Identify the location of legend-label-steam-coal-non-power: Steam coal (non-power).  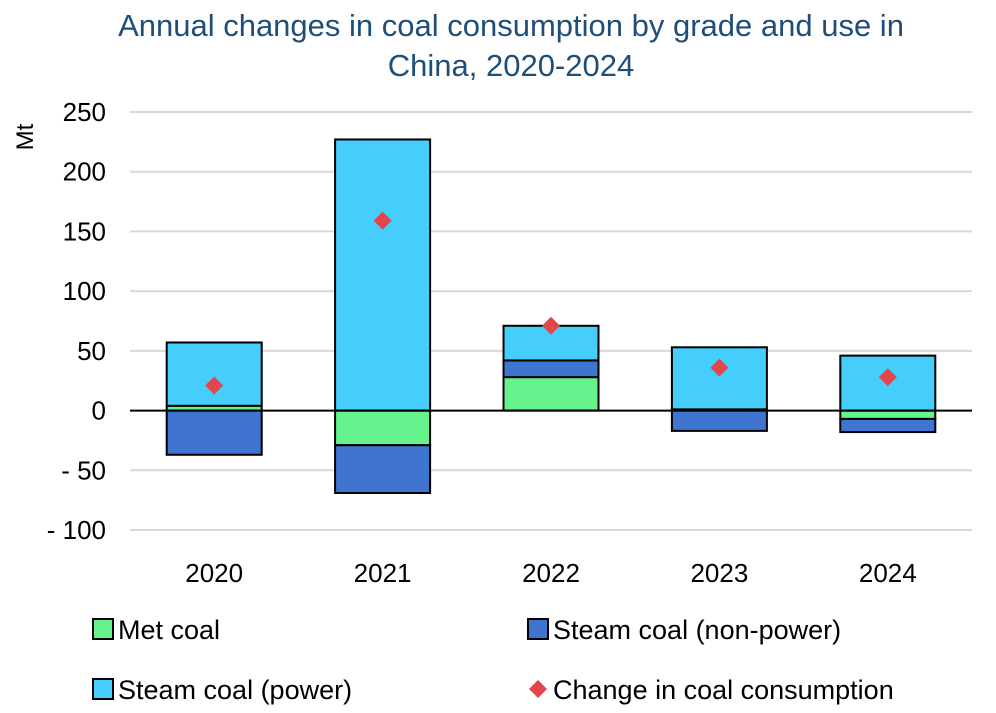
(697, 630).